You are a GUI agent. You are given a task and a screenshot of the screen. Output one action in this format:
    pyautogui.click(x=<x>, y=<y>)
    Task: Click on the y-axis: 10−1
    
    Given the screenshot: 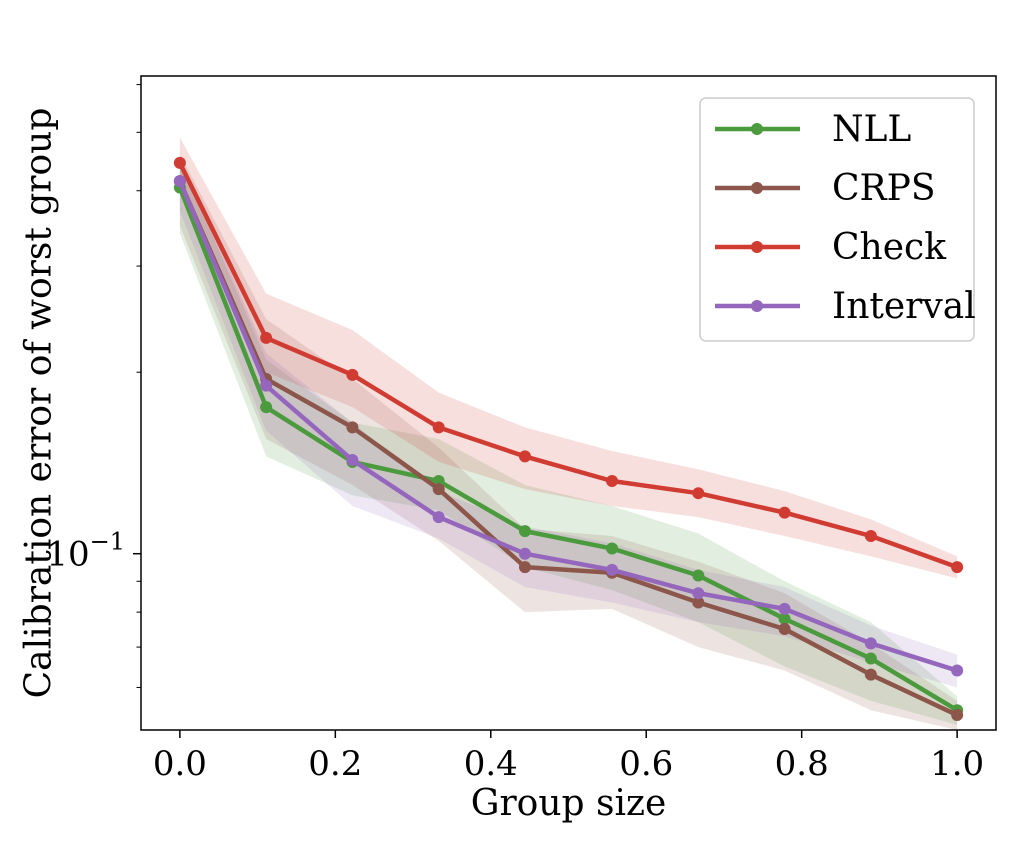 What is the action you would take?
    pyautogui.click(x=93, y=386)
    